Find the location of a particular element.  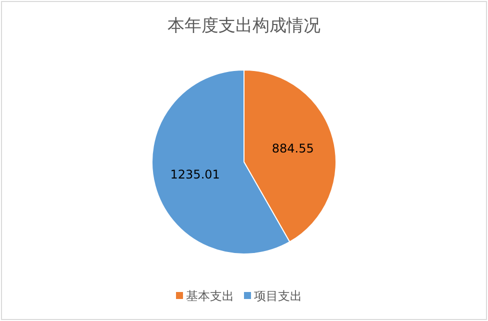

legend-label: 基本支出 is located at coordinates (210, 296).